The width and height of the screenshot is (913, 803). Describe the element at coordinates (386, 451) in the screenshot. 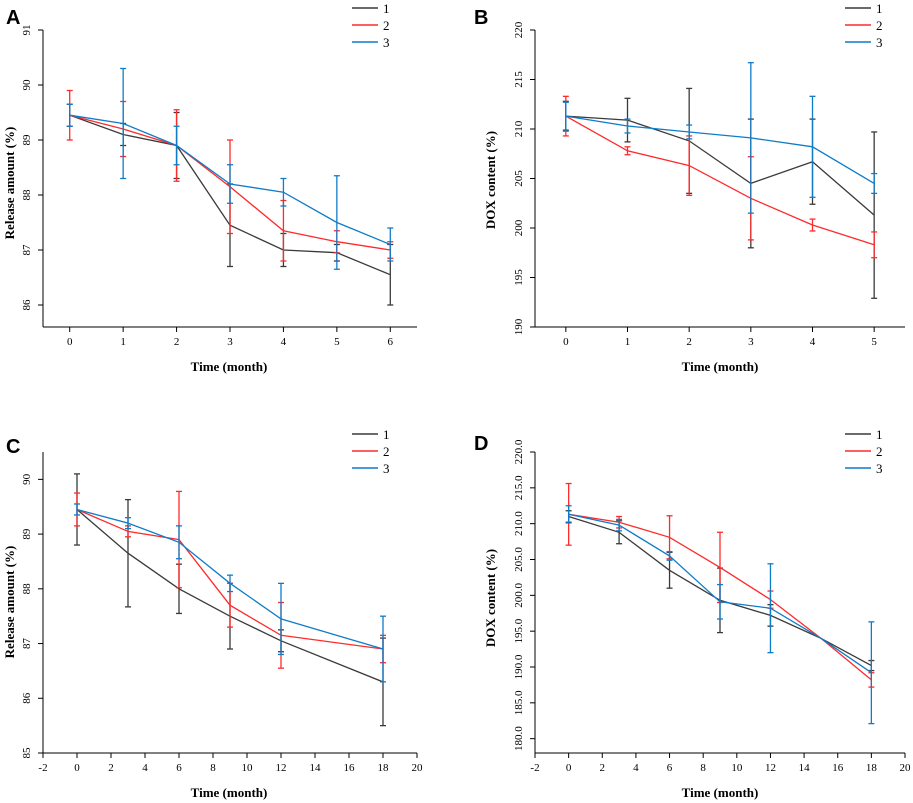

I see `panel-c-legend-label-2: 2` at that location.